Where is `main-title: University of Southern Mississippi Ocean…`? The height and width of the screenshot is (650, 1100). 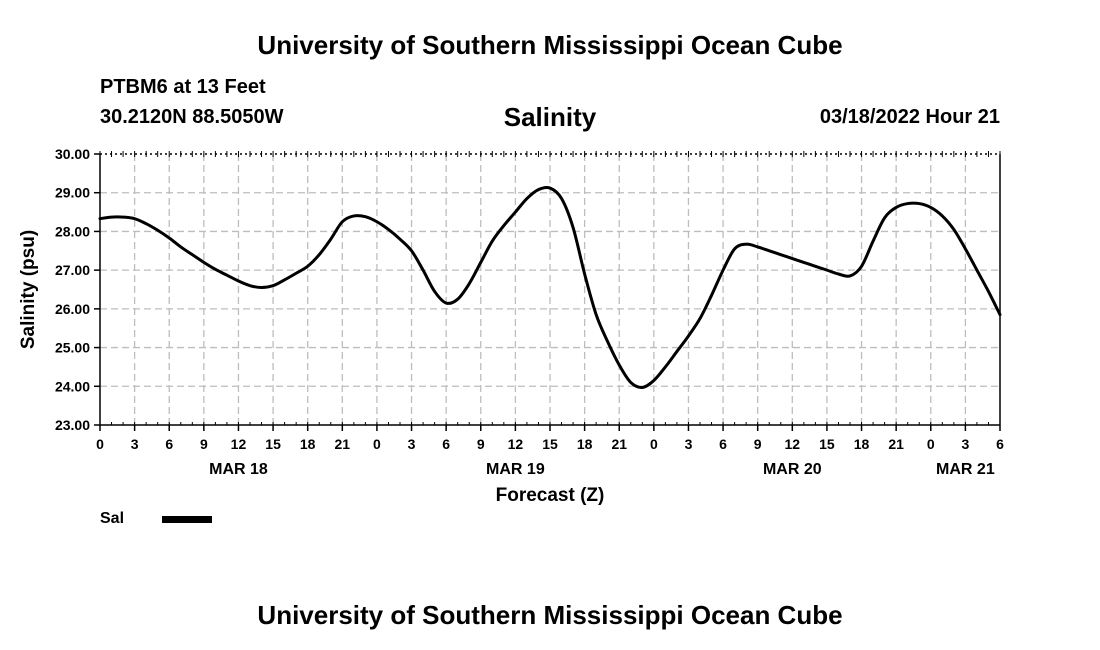
main-title: University of Southern Mississippi Ocean… is located at coordinates (550, 45).